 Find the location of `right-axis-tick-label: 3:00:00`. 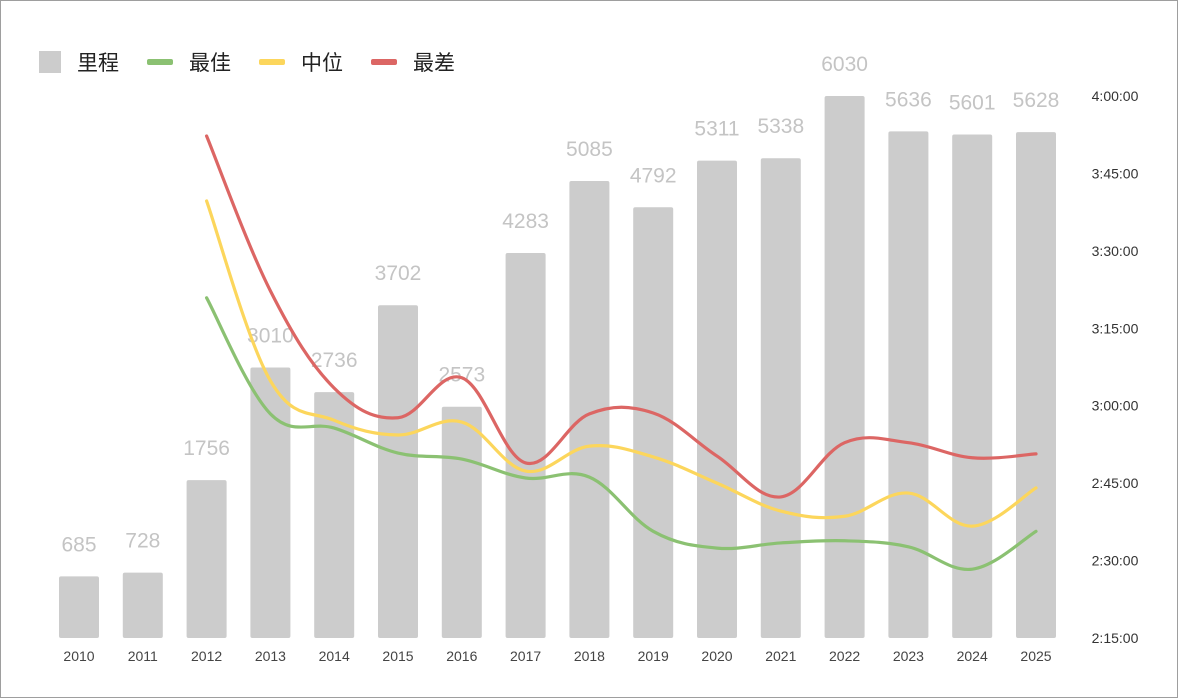

right-axis-tick-label: 3:00:00 is located at coordinates (1115, 406).